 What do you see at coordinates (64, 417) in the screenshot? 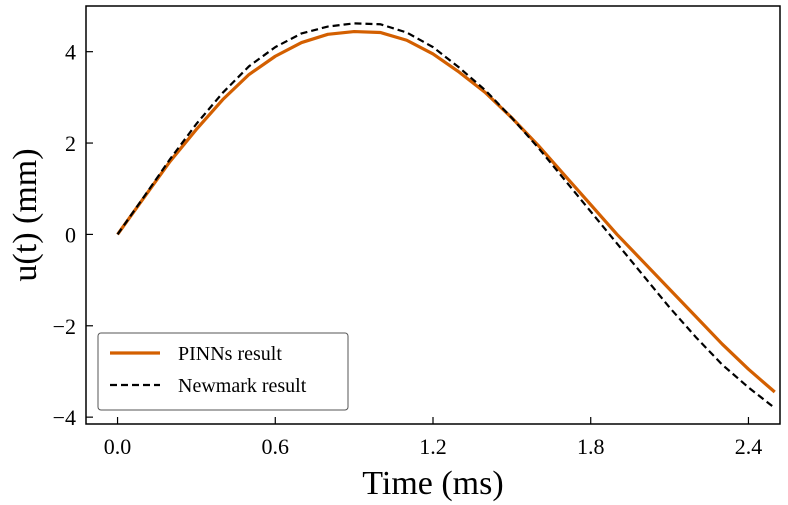
I see `y-tick-label: −4` at bounding box center [64, 417].